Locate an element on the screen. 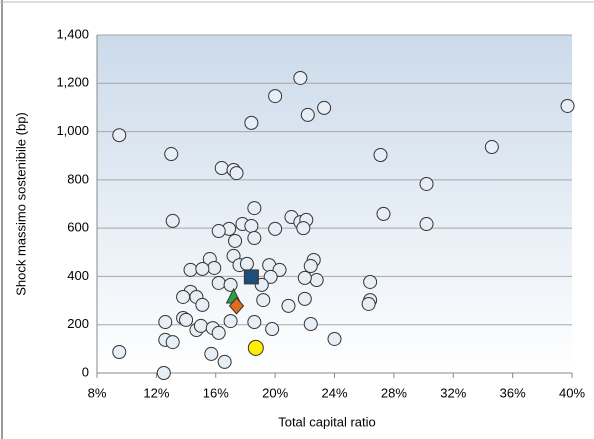 The image size is (594, 439). x-tick-label: 40% is located at coordinates (572, 392).